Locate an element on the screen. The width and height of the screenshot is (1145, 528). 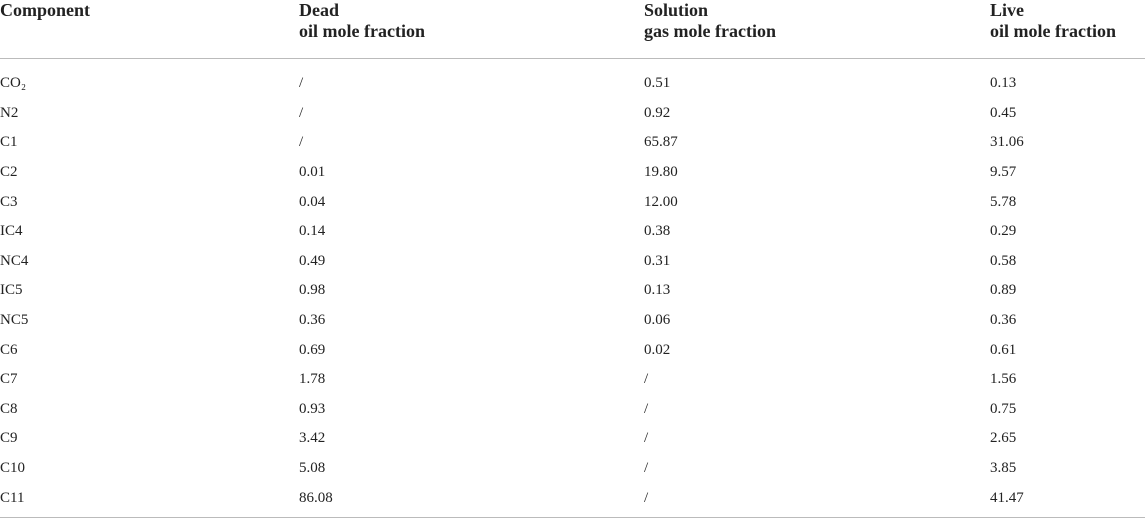
table-cell: 2.65 is located at coordinates (1003, 438).